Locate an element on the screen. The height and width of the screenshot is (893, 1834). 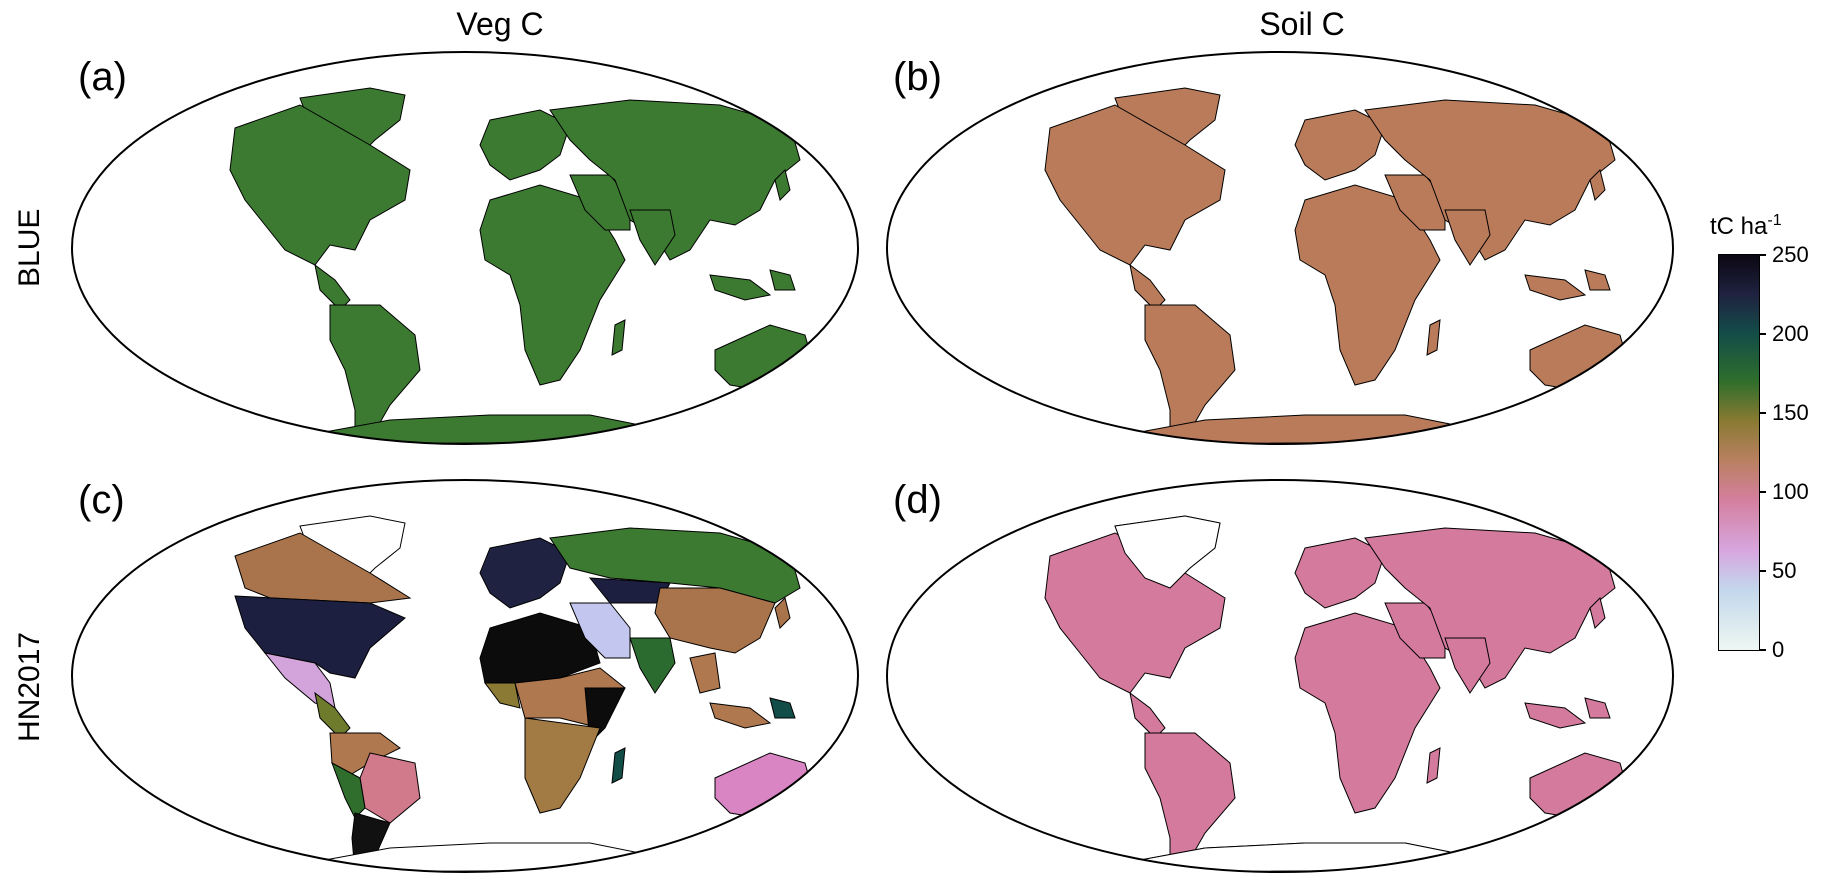
colorbar-tick-label: 150 is located at coordinates (1790, 412).